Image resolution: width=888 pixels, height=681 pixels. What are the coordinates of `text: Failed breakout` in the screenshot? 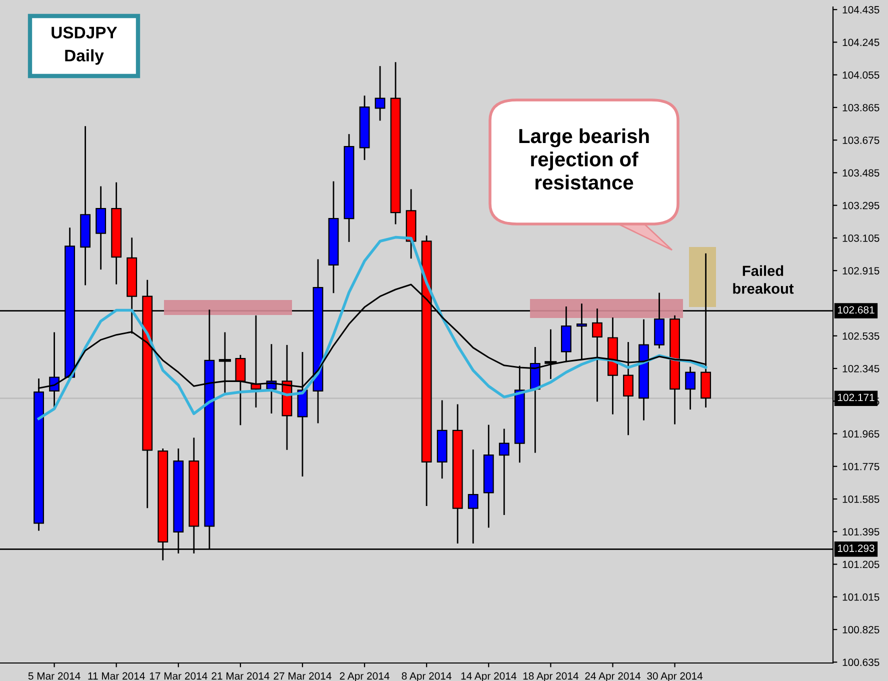 It's located at (763, 279).